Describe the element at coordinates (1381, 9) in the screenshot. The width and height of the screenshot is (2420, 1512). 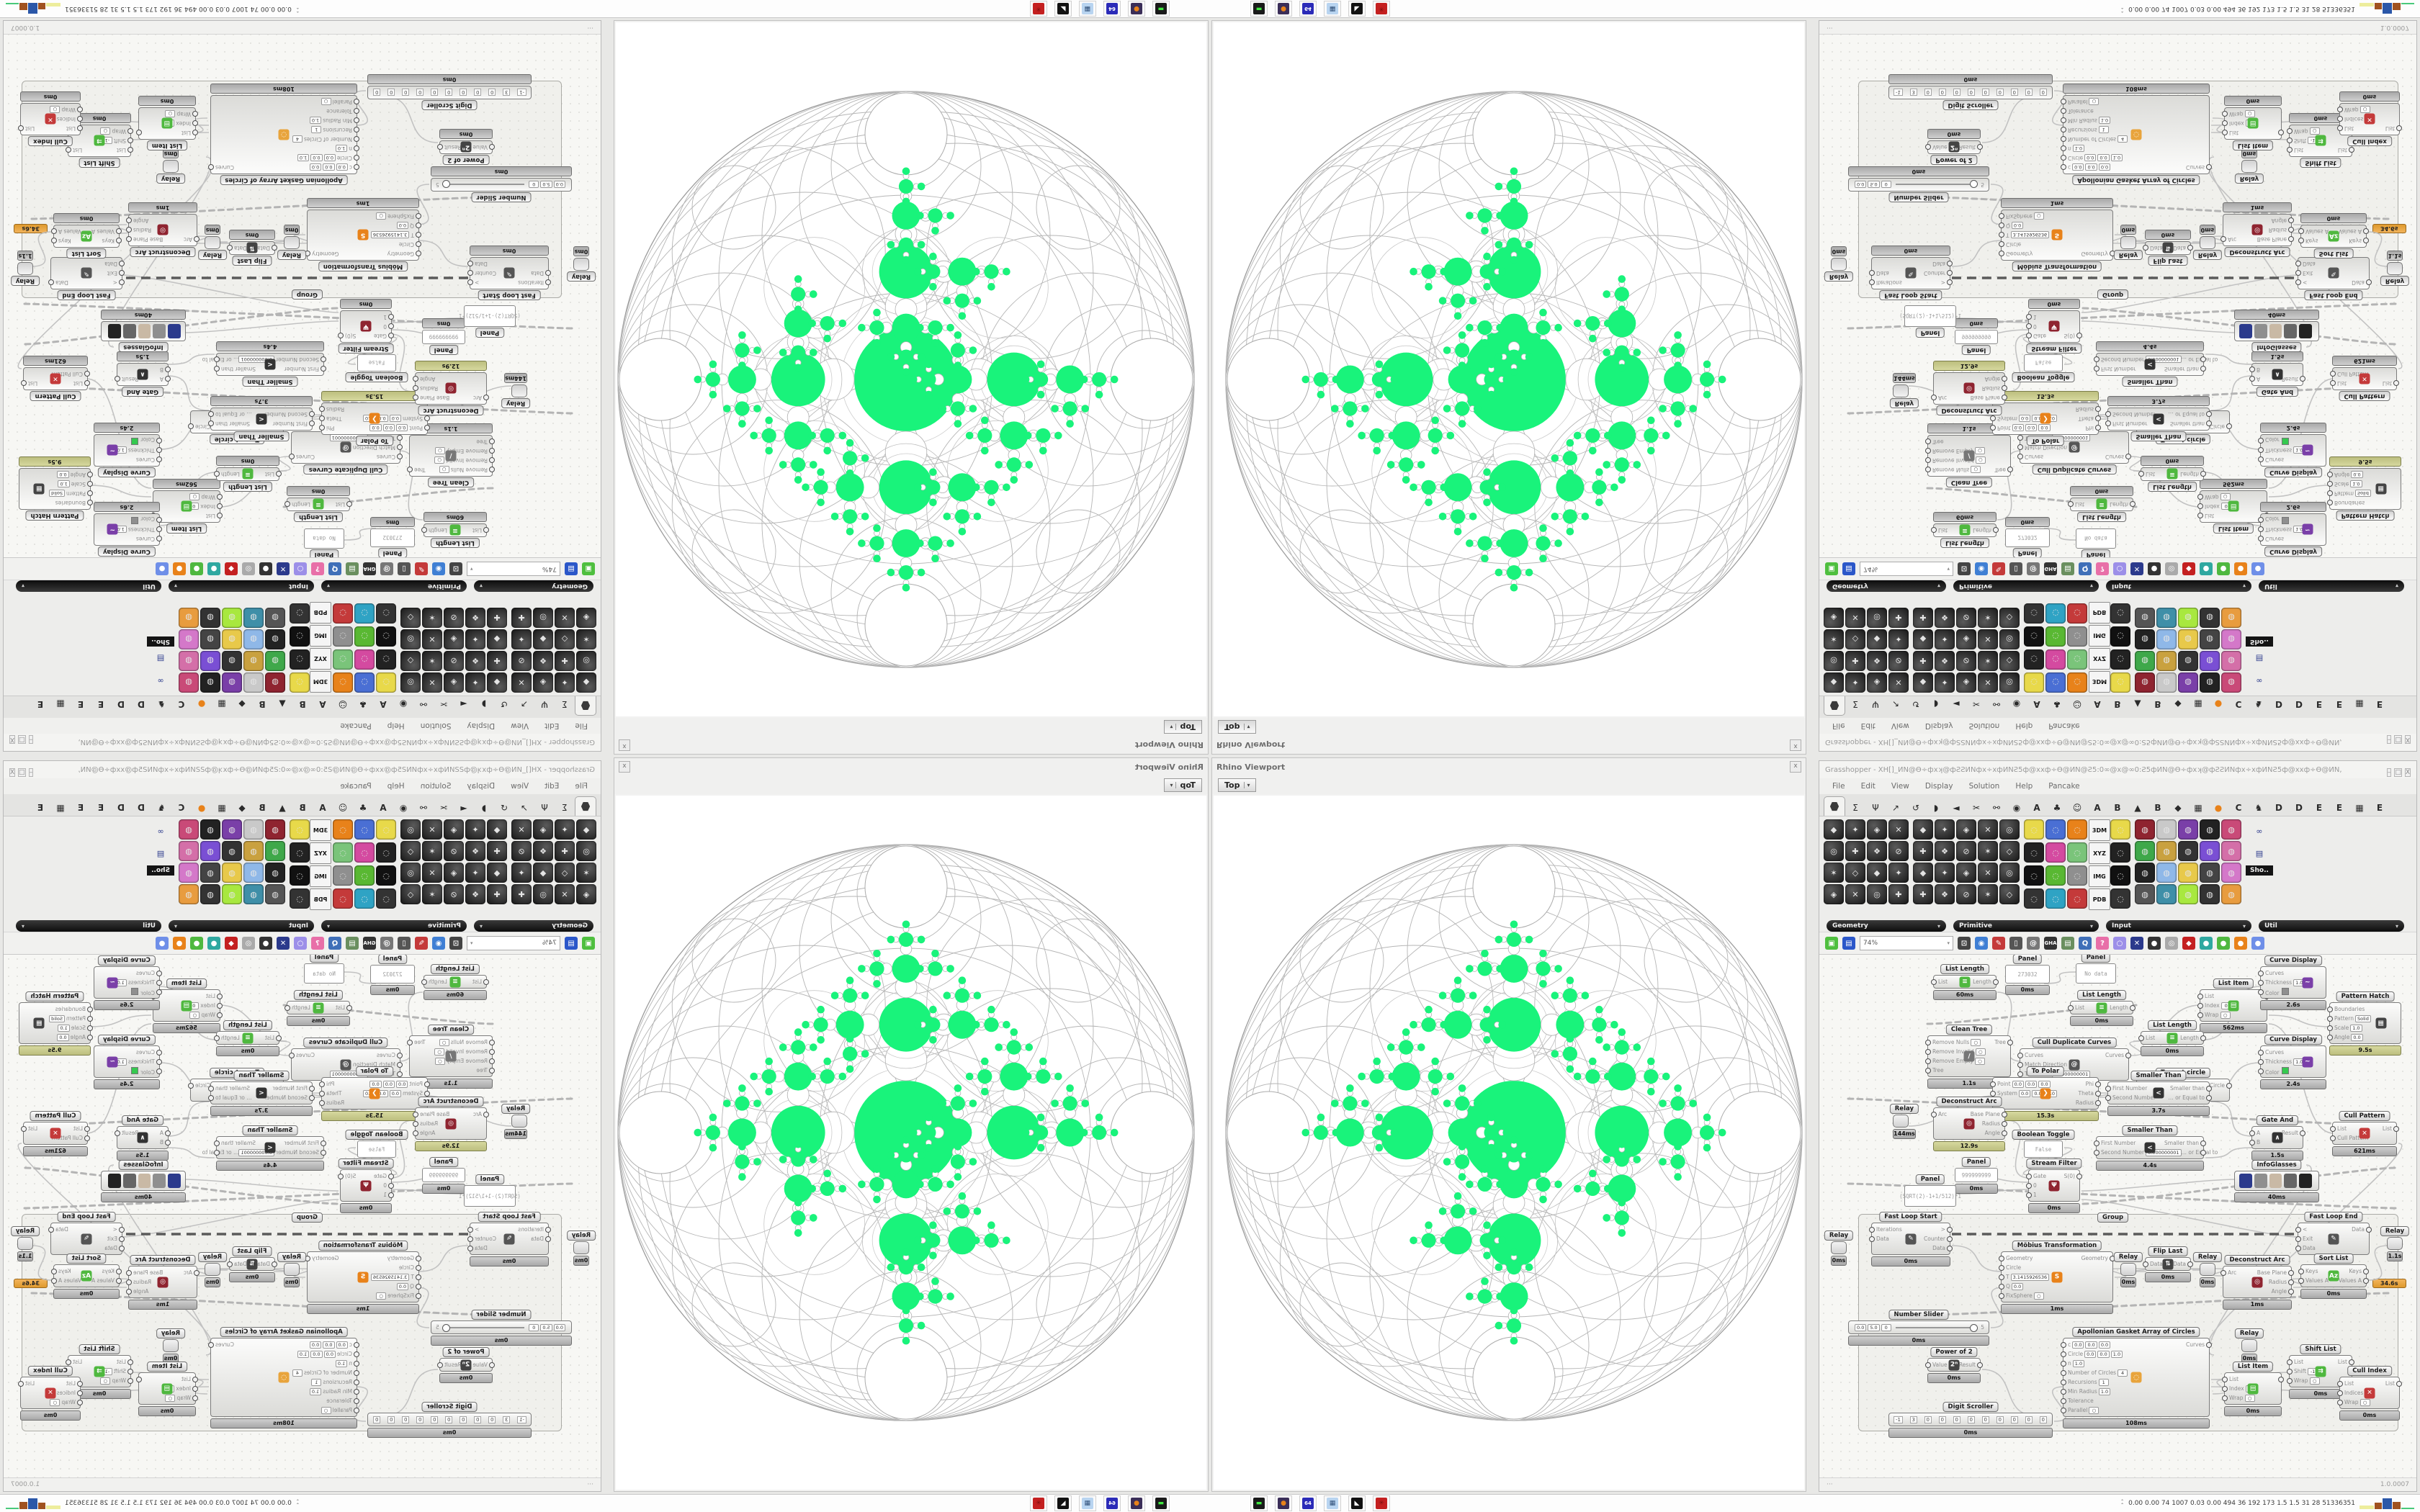
I see `red-emblem-icon: ✳` at that location.